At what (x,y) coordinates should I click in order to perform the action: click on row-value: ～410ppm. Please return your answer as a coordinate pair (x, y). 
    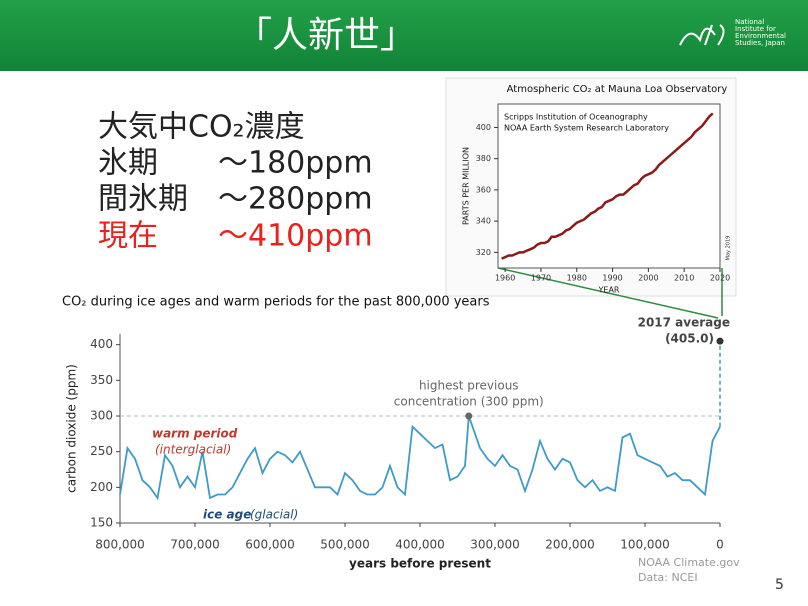
    Looking at the image, I should click on (295, 236).